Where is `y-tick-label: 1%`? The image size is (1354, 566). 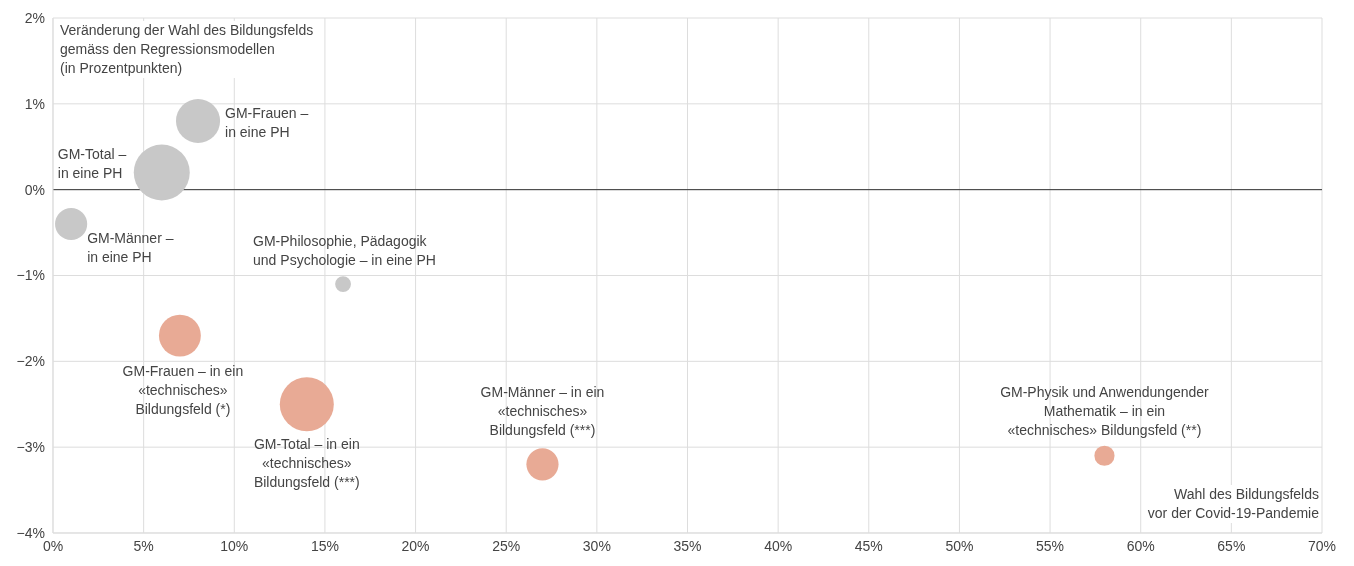 y-tick-label: 1% is located at coordinates (34, 103).